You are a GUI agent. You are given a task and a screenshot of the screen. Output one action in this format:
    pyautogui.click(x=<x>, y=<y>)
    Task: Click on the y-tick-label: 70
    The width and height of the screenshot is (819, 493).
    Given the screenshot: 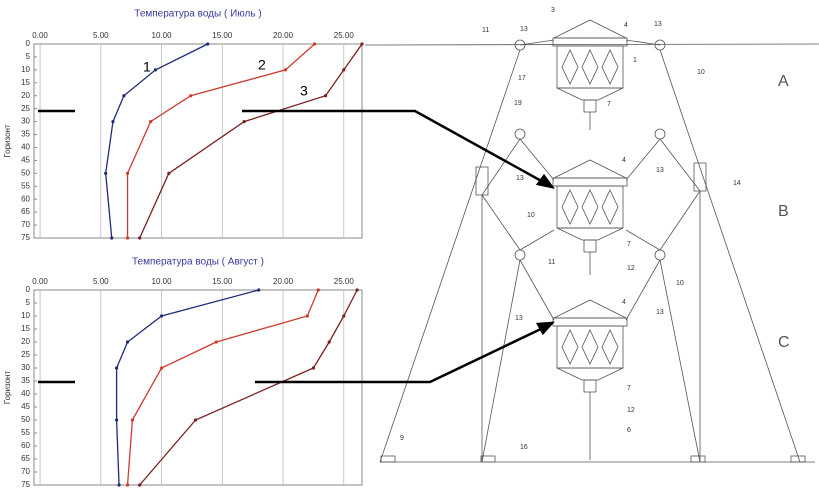 What is the action you would take?
    pyautogui.click(x=25, y=224)
    